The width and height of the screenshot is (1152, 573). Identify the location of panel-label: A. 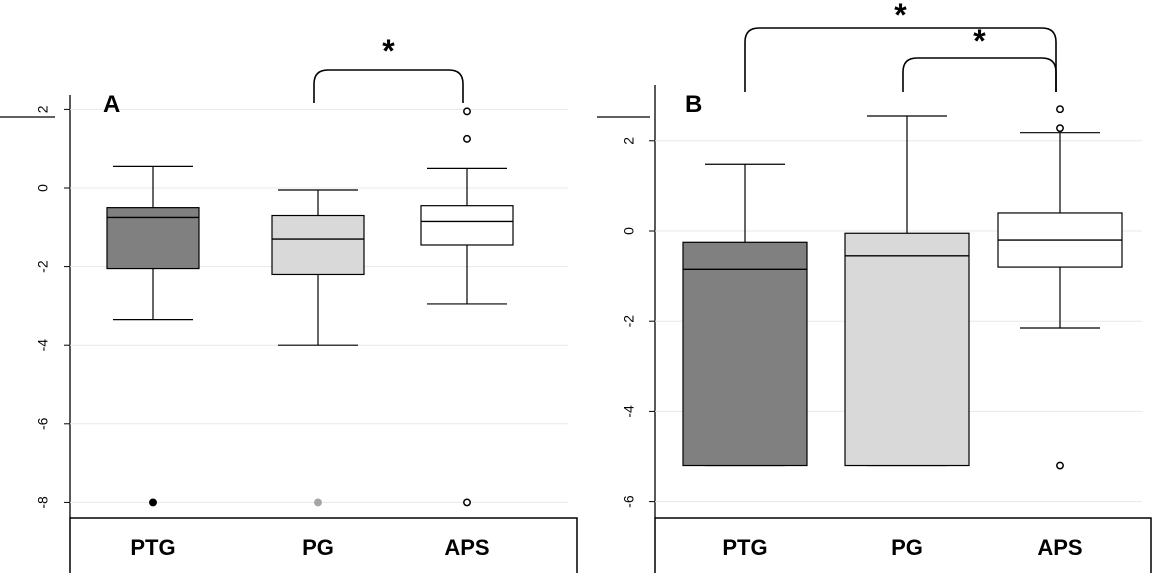
(111, 104).